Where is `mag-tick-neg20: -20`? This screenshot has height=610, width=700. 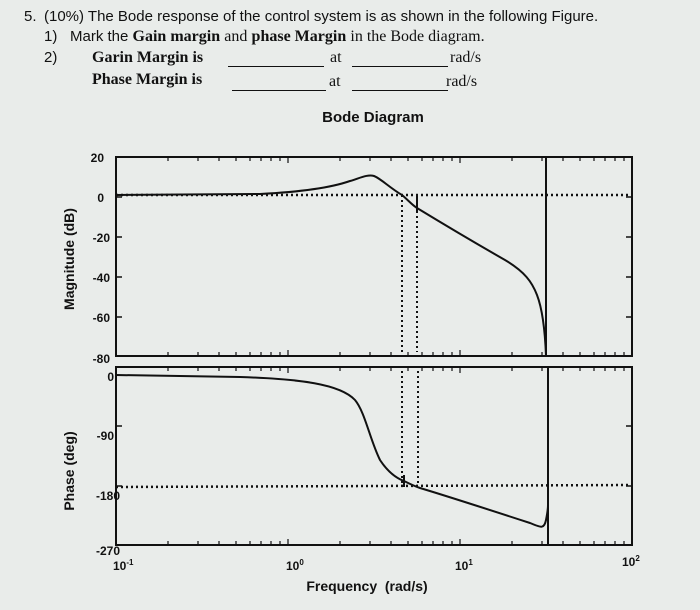
mag-tick-neg20: -20 is located at coordinates (102, 238).